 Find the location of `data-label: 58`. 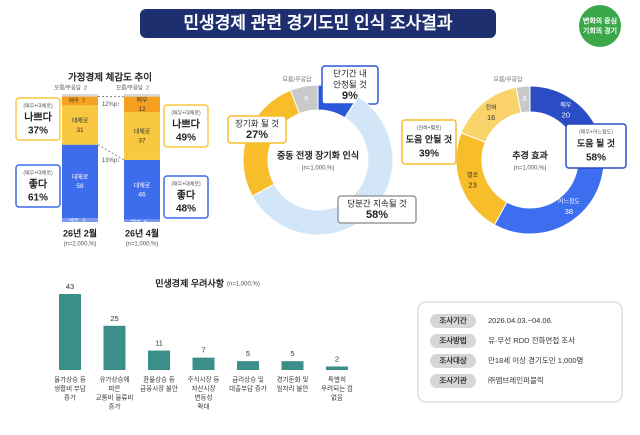

data-label: 58 is located at coordinates (80, 186).